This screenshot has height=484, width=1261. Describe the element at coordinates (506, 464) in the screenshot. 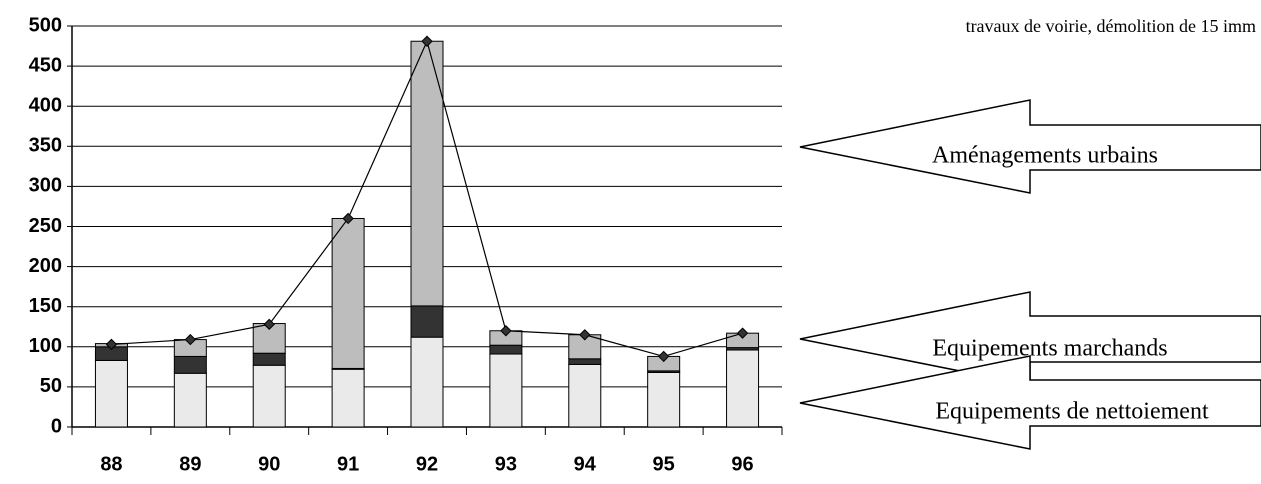

I see `x-tick-label: 93` at that location.